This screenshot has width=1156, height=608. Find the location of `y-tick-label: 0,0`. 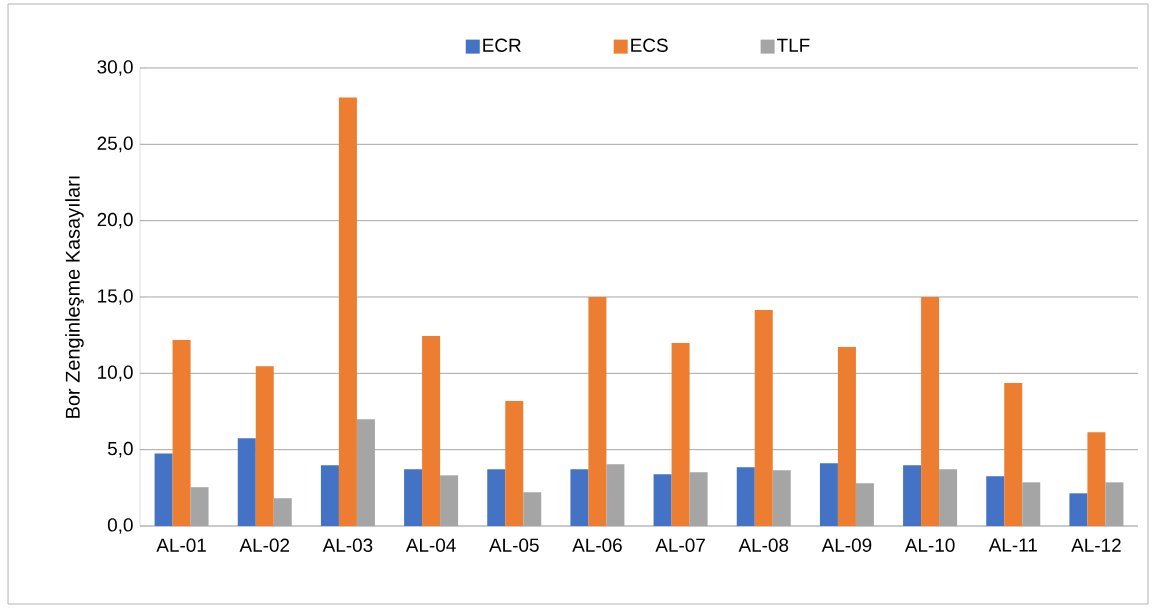

y-tick-label: 0,0 is located at coordinates (120, 526).